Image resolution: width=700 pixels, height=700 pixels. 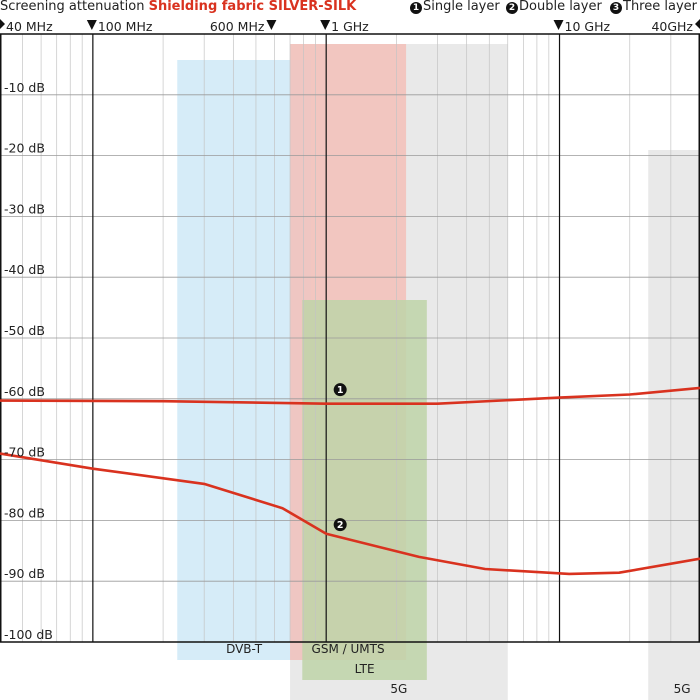 I want to click on y-tick-label: -100 dB, so click(x=28, y=634).